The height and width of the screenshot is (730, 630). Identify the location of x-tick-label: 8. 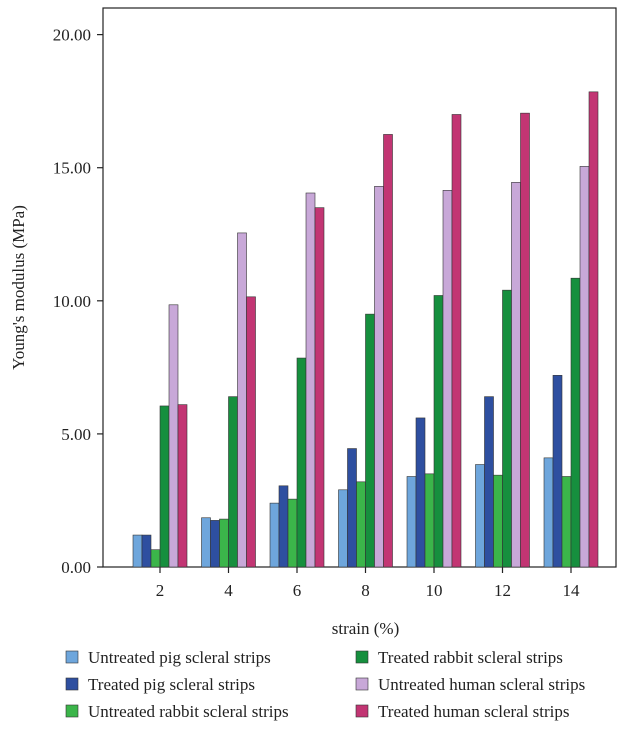
(365, 590).